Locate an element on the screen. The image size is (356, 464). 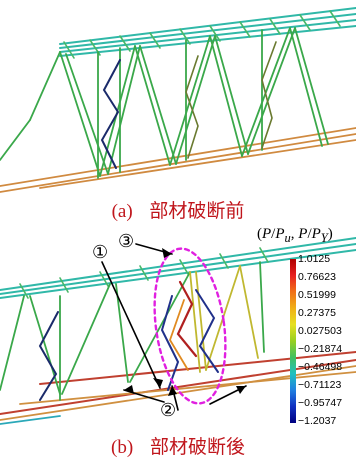
caption-b: (b) 部材破断後 is located at coordinates (178, 445).